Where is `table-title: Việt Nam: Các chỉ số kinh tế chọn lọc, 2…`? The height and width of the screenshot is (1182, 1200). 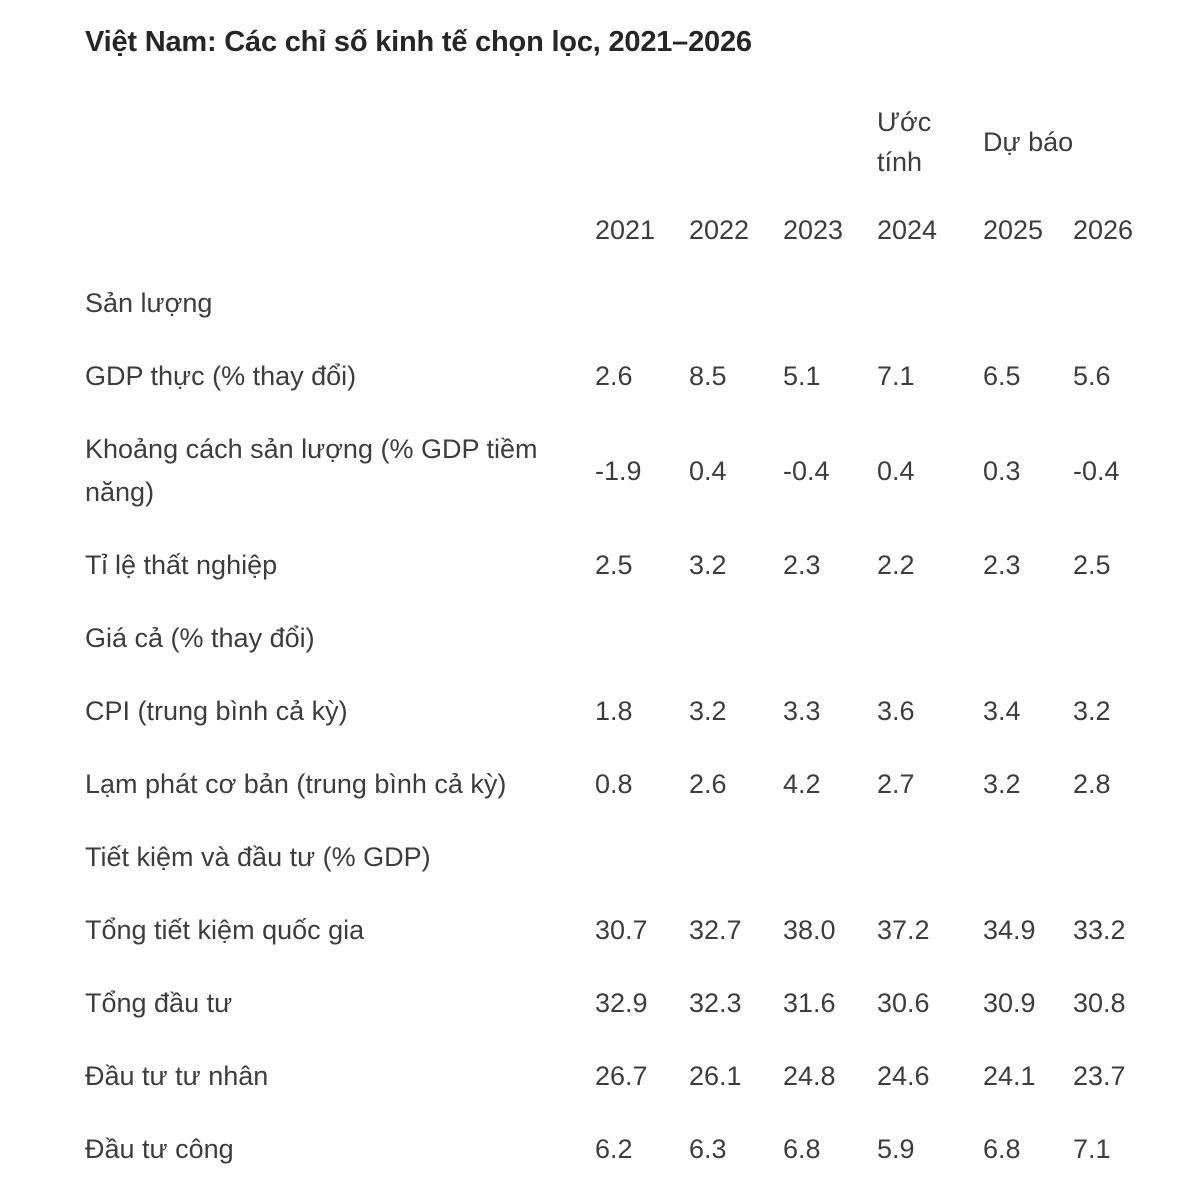
table-title: Việt Nam: Các chỉ số kinh tế chọn lọc, 2… is located at coordinates (418, 42).